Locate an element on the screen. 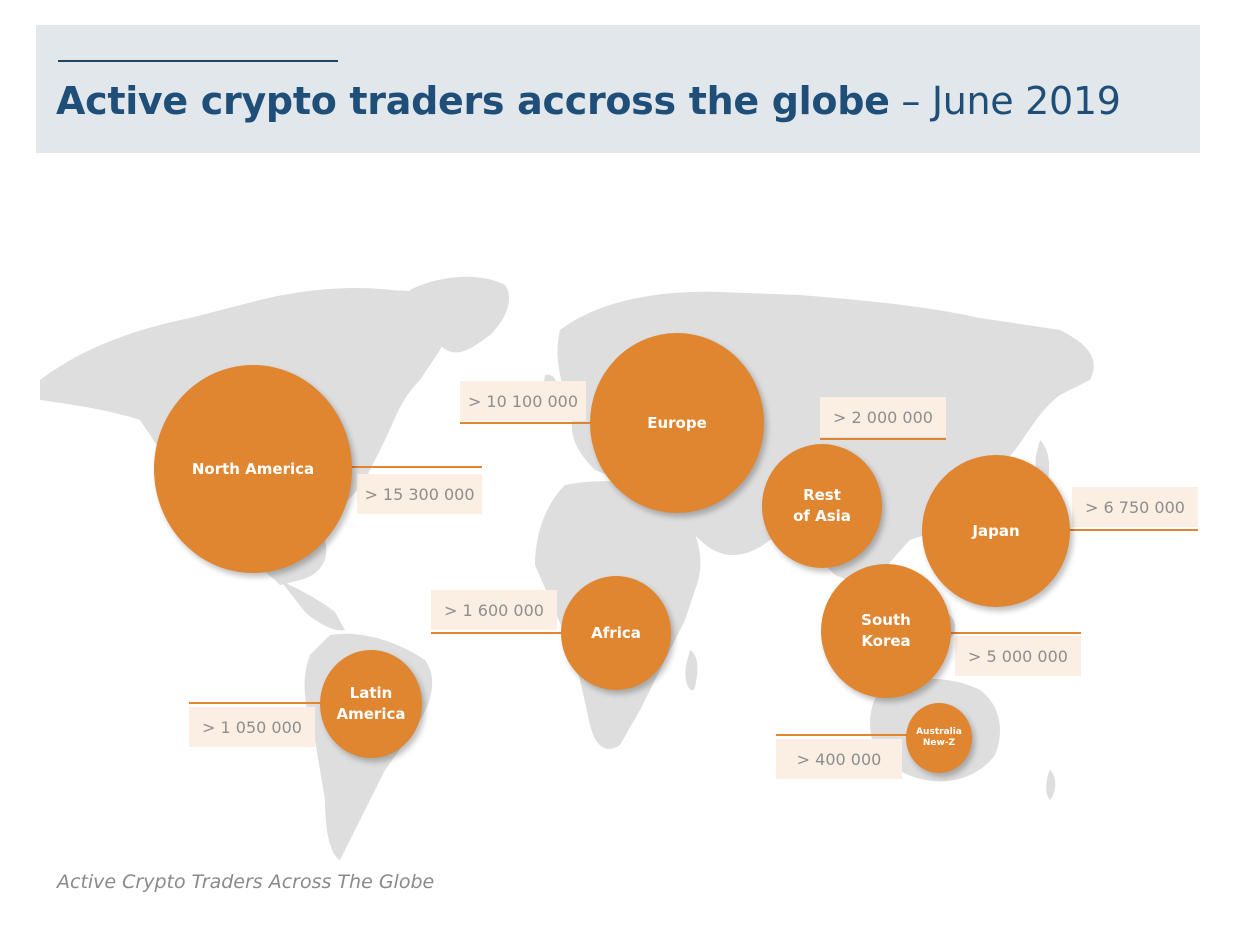 The image size is (1238, 944). connector-north-america is located at coordinates (413, 467).